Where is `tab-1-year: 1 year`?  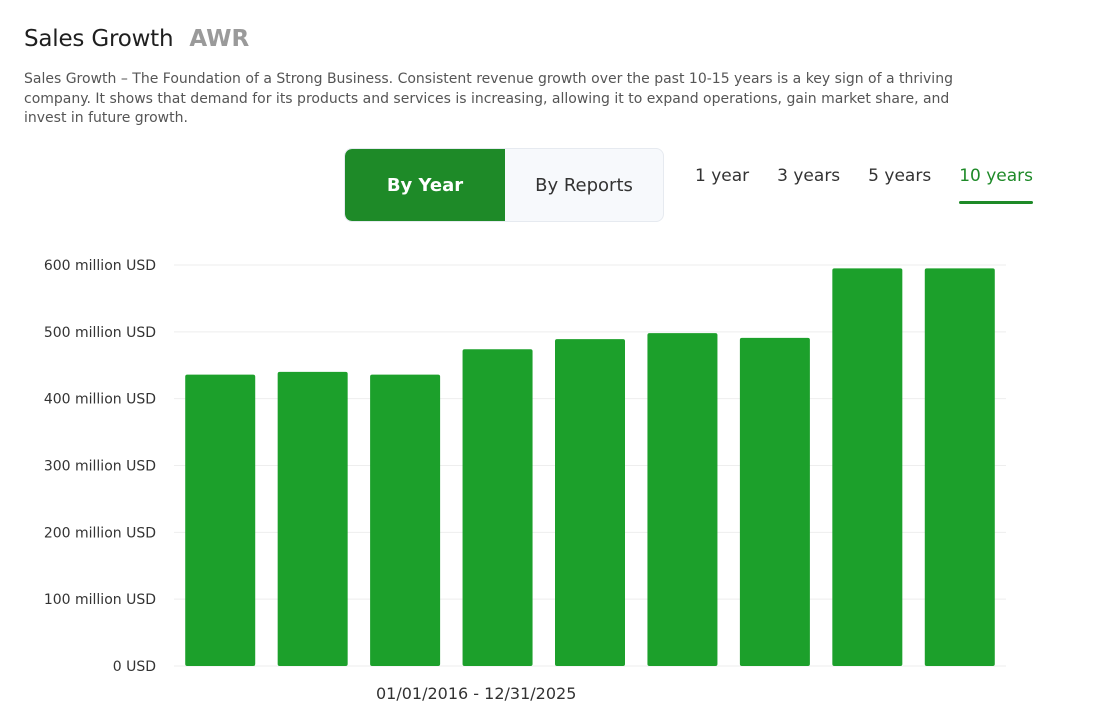 tab-1-year: 1 year is located at coordinates (722, 176).